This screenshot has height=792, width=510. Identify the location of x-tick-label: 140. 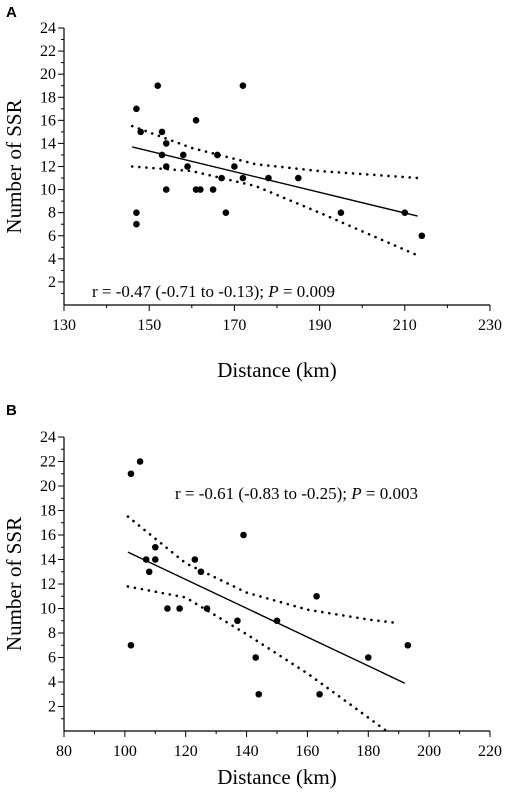
(247, 751).